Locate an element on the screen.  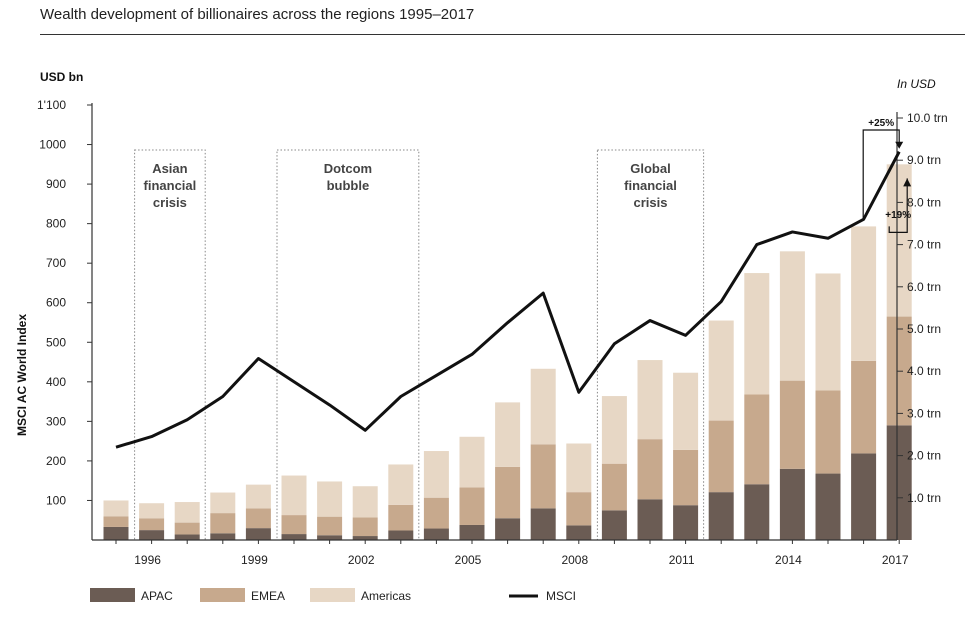
annotation-bars: +19% is located at coordinates (898, 215).